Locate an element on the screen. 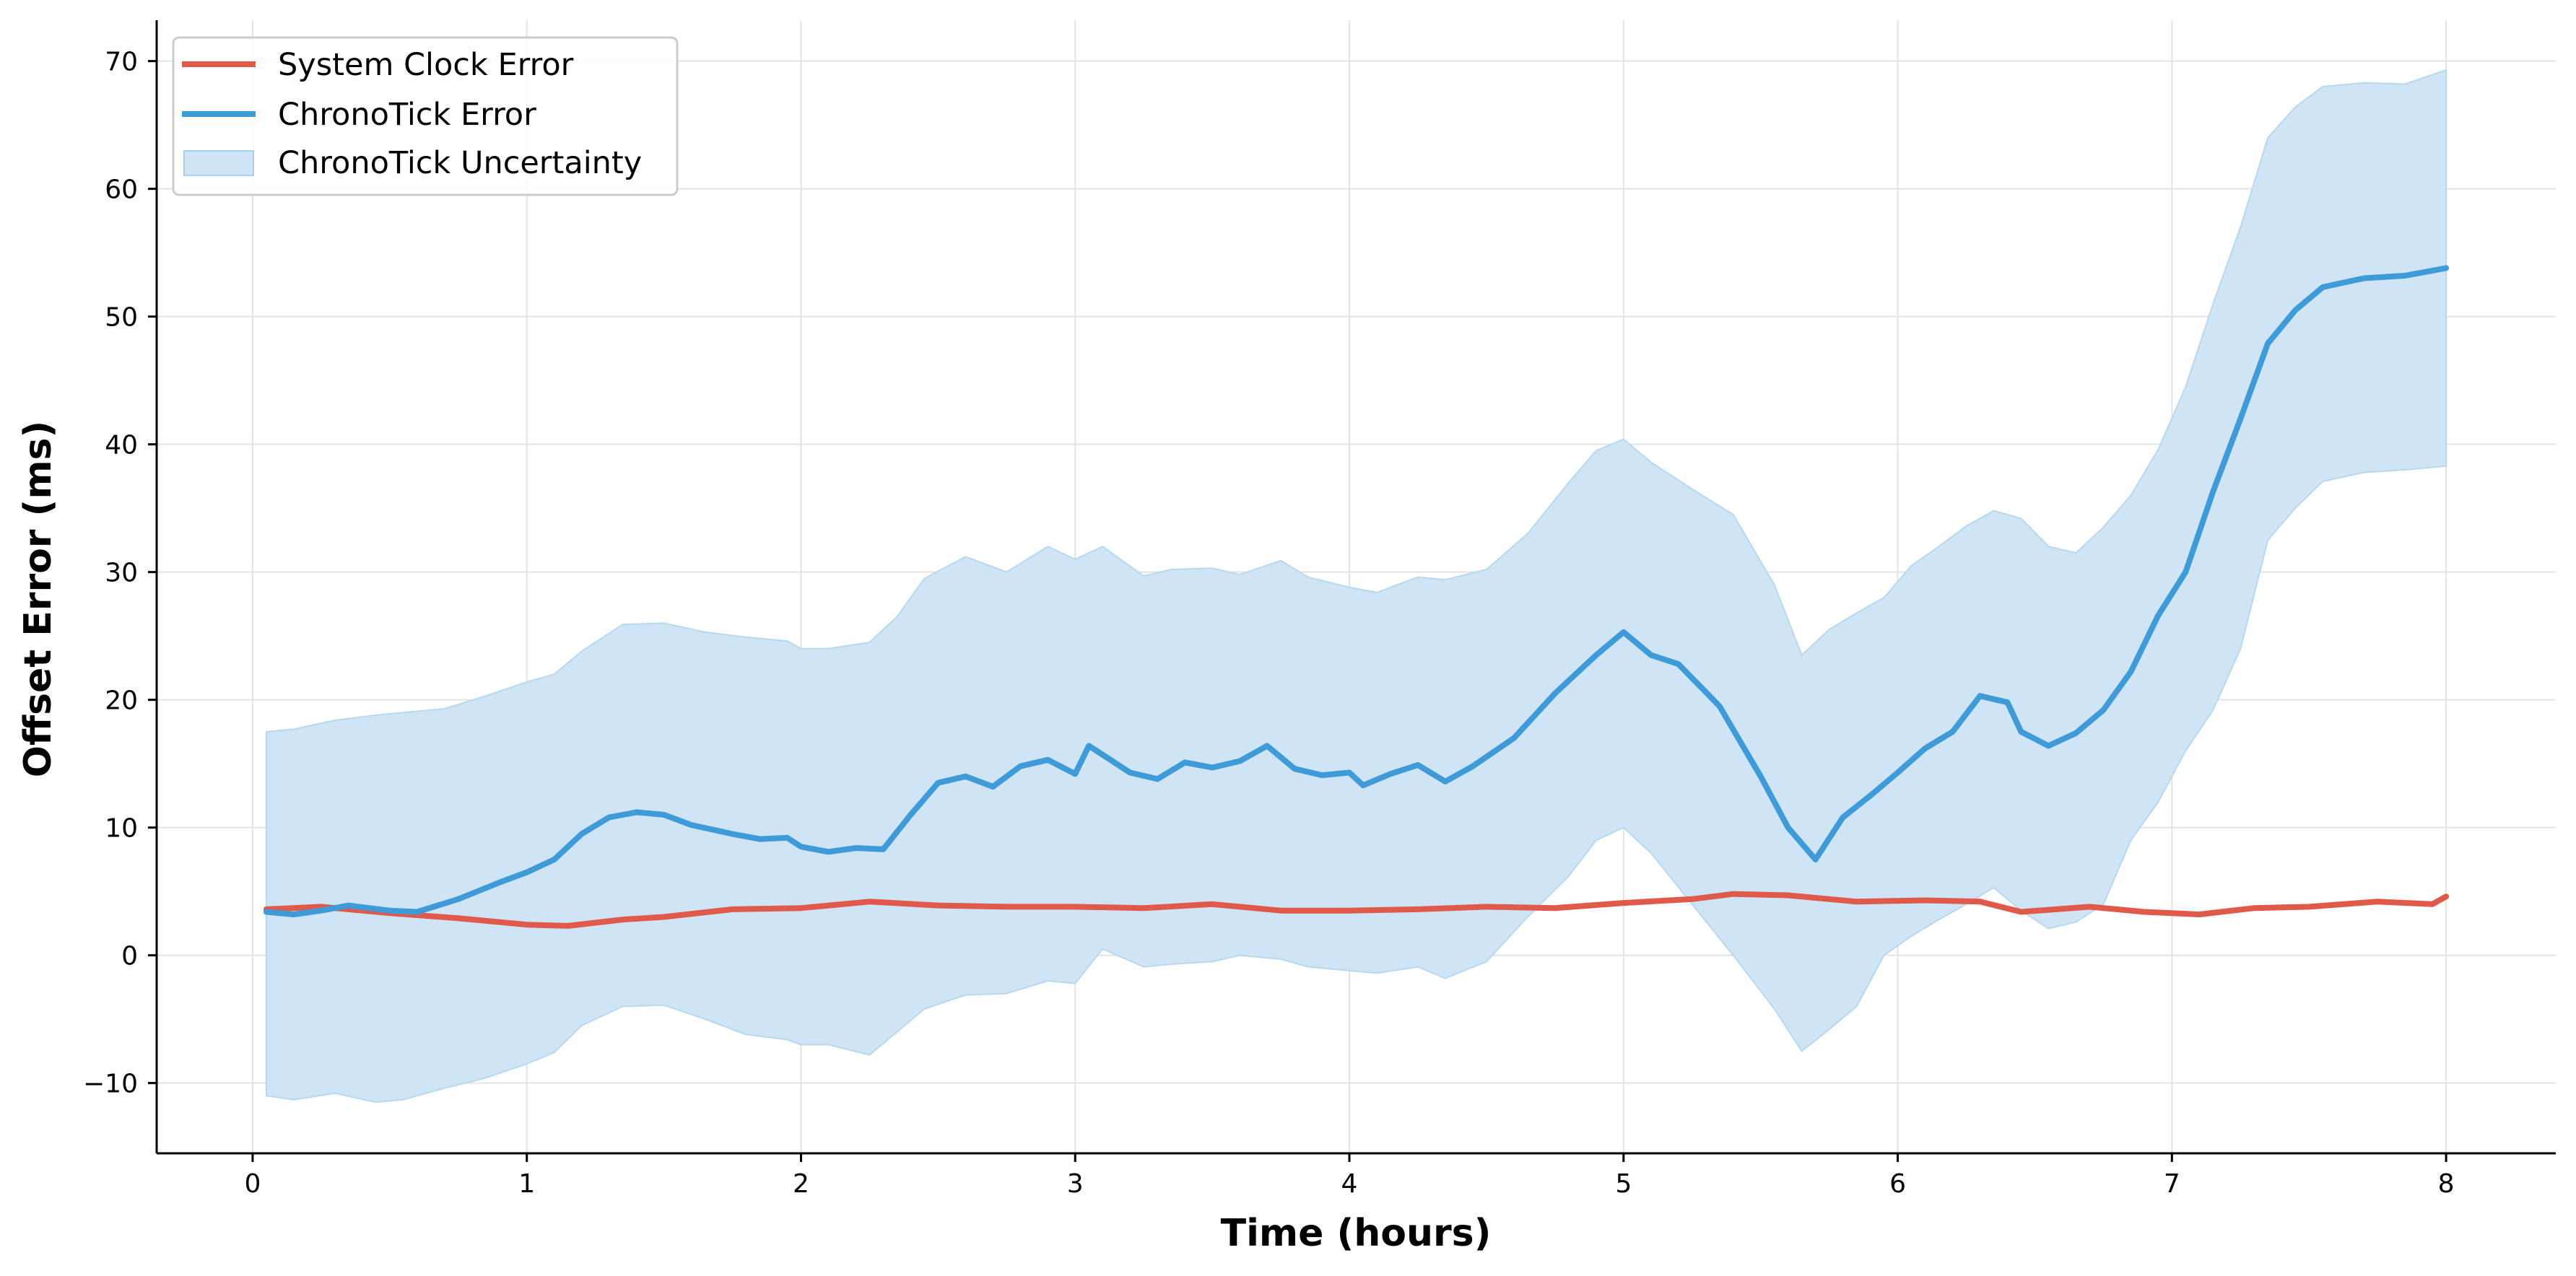 The width and height of the screenshot is (2576, 1276). y-tick-label: 30 is located at coordinates (121, 573).